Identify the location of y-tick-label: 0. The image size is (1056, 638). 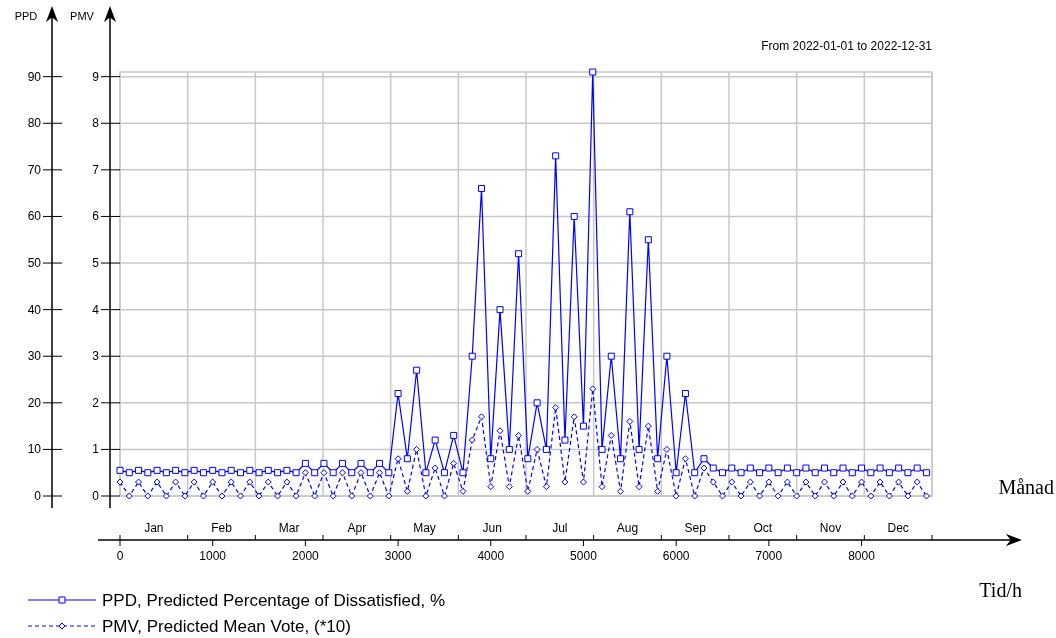
(38, 496).